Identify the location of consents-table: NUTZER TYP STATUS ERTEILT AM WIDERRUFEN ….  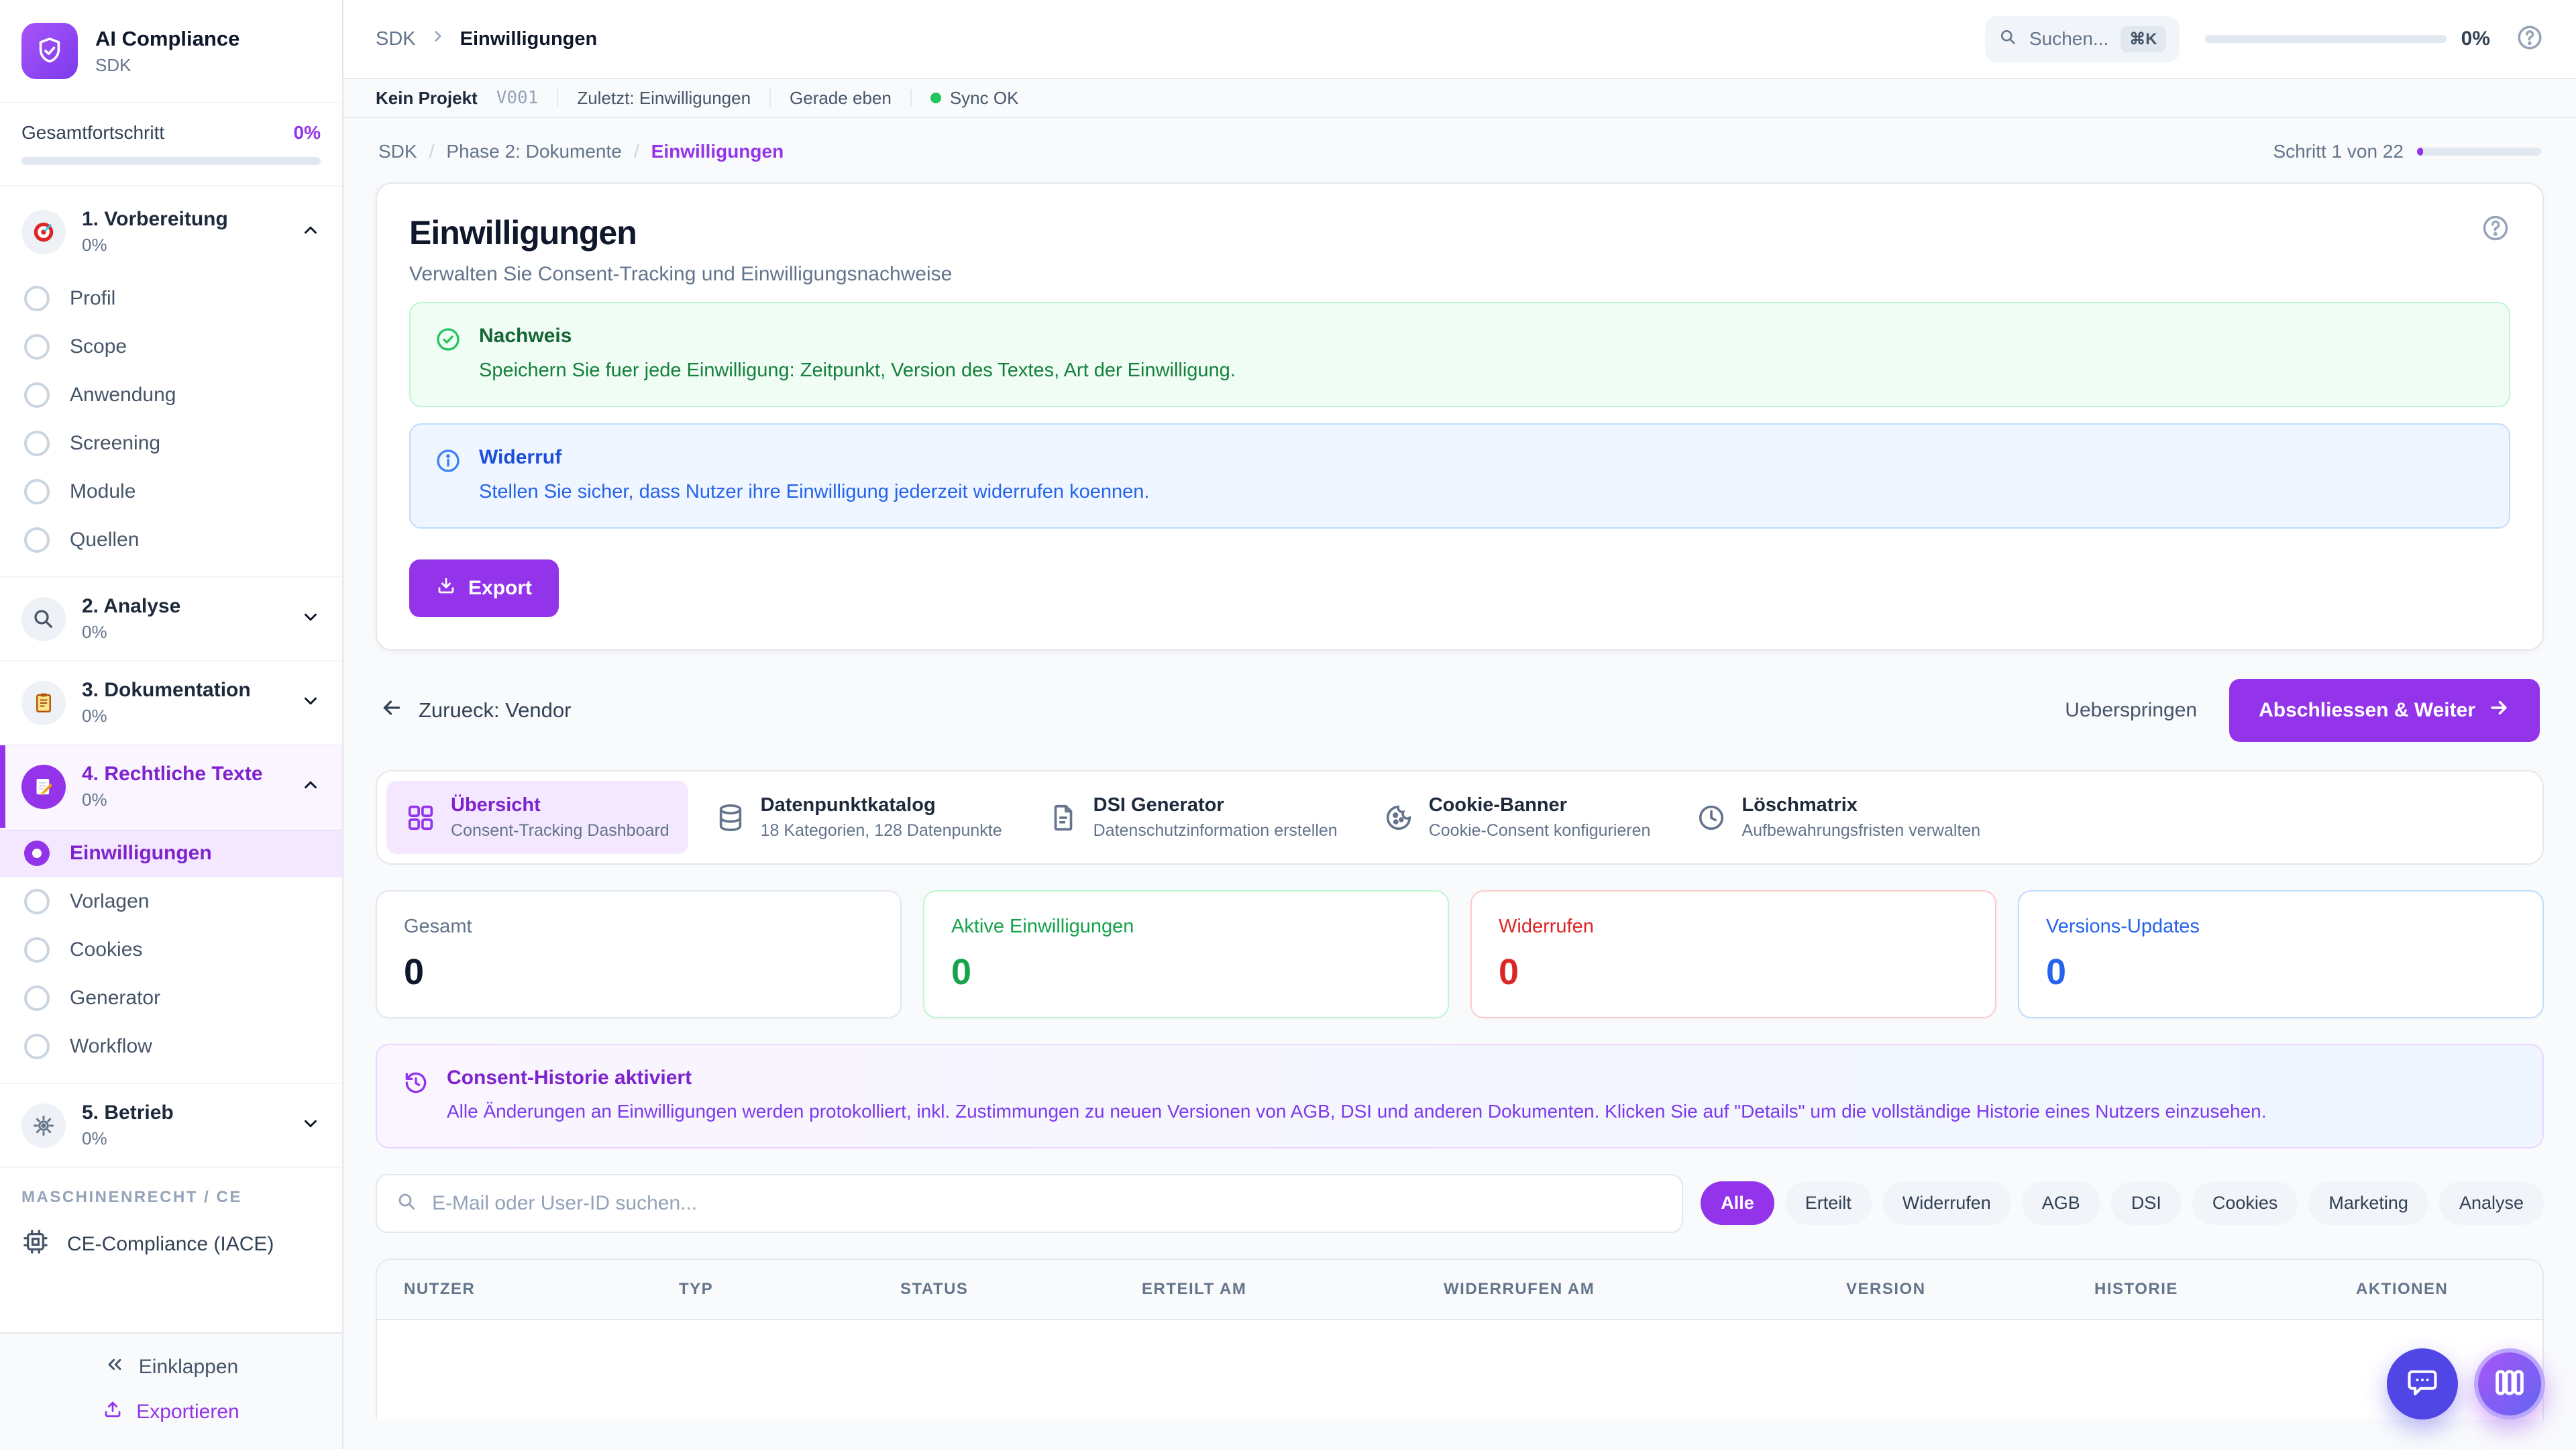
(1460, 1338).